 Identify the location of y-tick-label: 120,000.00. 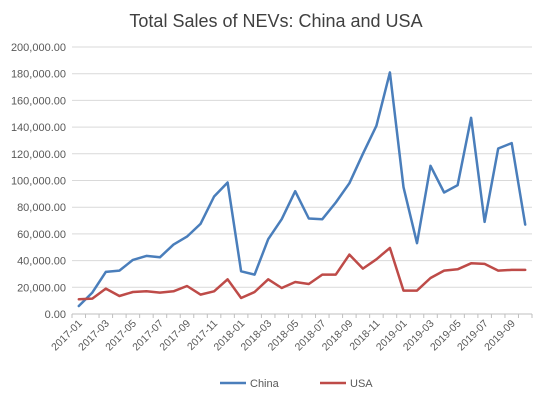
(38, 155).